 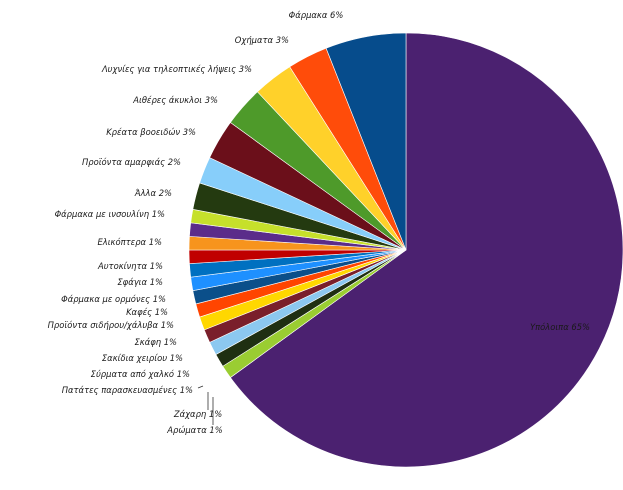 What do you see at coordinates (127, 390) in the screenshot?
I see `slice-label: Πατάτες παρασκευασμένες 1%` at bounding box center [127, 390].